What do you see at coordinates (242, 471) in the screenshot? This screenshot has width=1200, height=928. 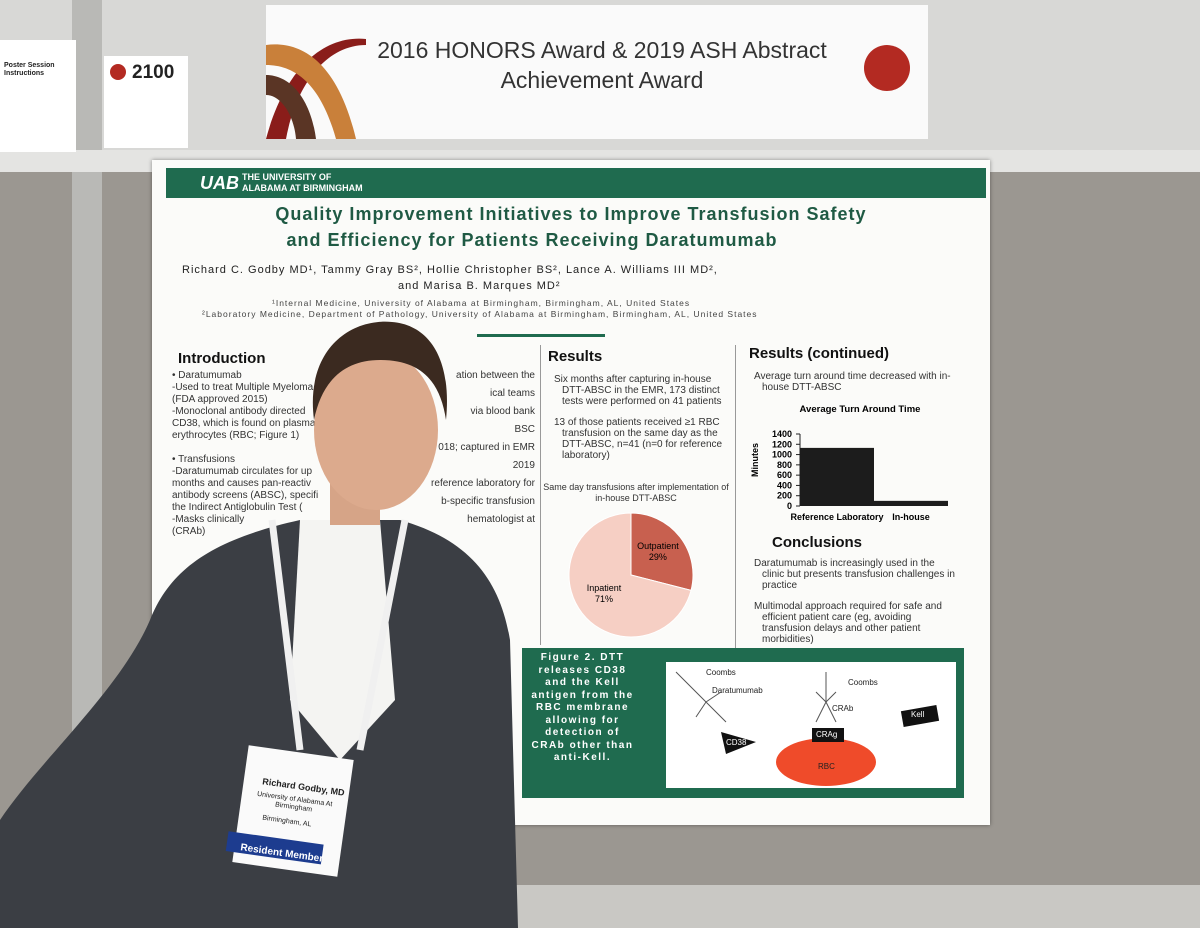 I see `text-line: -Daratumumab circulates for up` at bounding box center [242, 471].